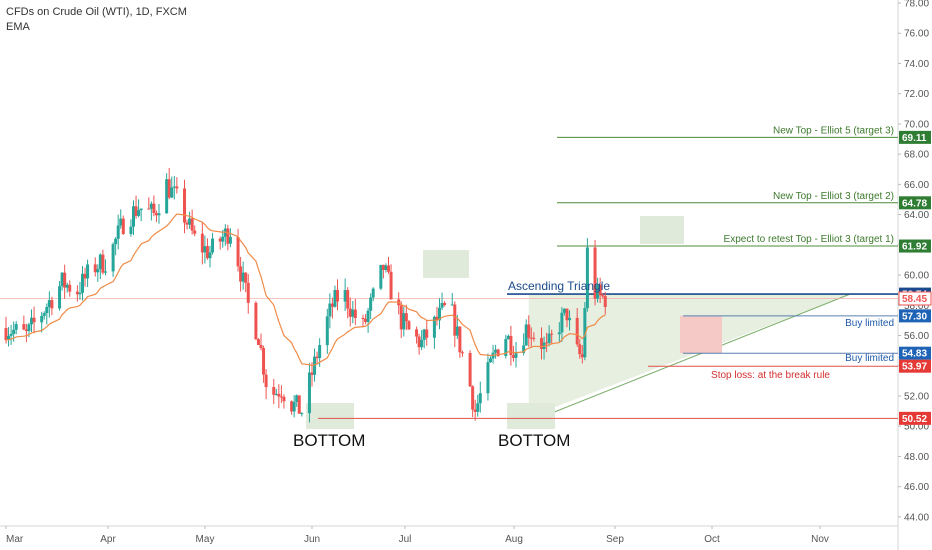 The width and height of the screenshot is (932, 550). What do you see at coordinates (15, 539) in the screenshot?
I see `x-tick-label: Mar` at bounding box center [15, 539].